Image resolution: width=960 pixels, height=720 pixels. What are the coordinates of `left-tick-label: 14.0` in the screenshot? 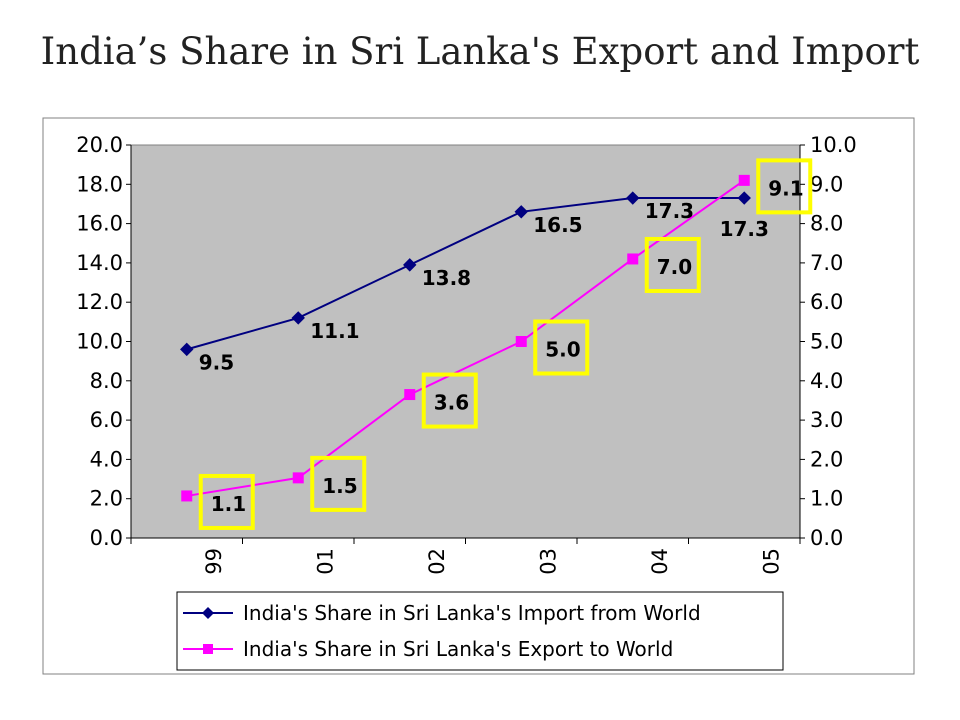 It's located at (99, 263).